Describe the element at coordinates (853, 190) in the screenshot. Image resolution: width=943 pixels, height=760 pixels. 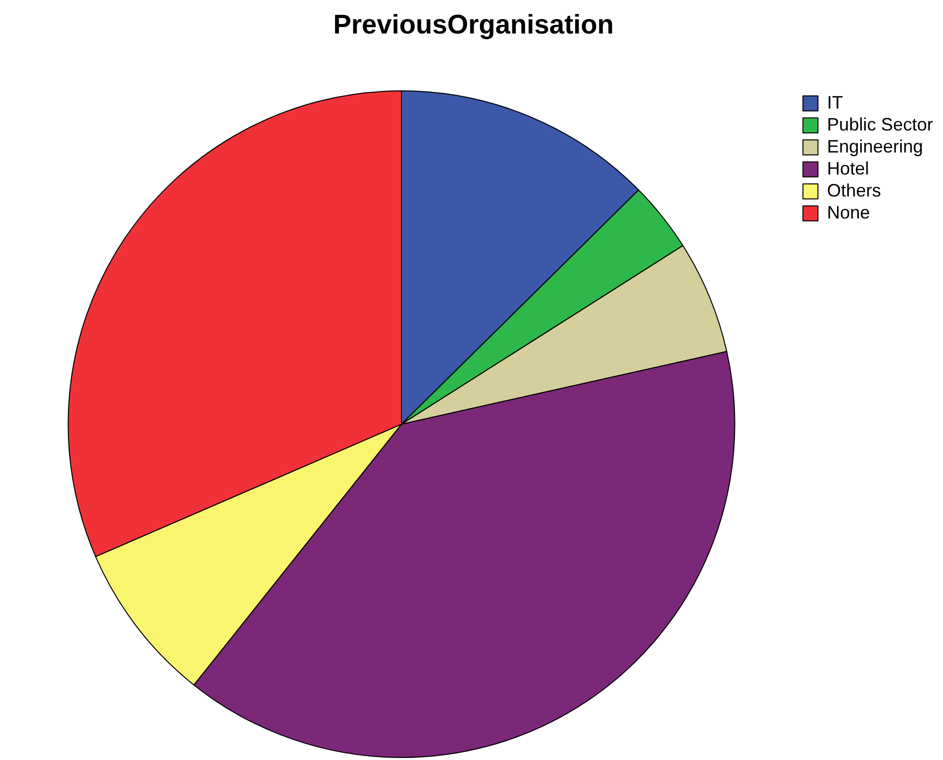
I see `legend-label: Others` at that location.